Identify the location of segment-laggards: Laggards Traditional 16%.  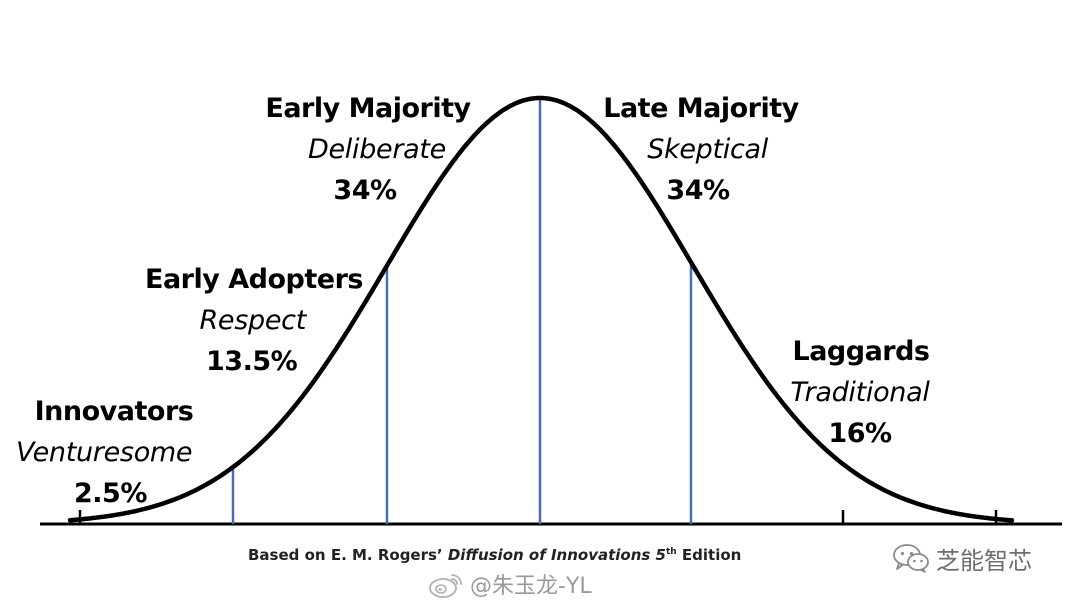
(860, 392).